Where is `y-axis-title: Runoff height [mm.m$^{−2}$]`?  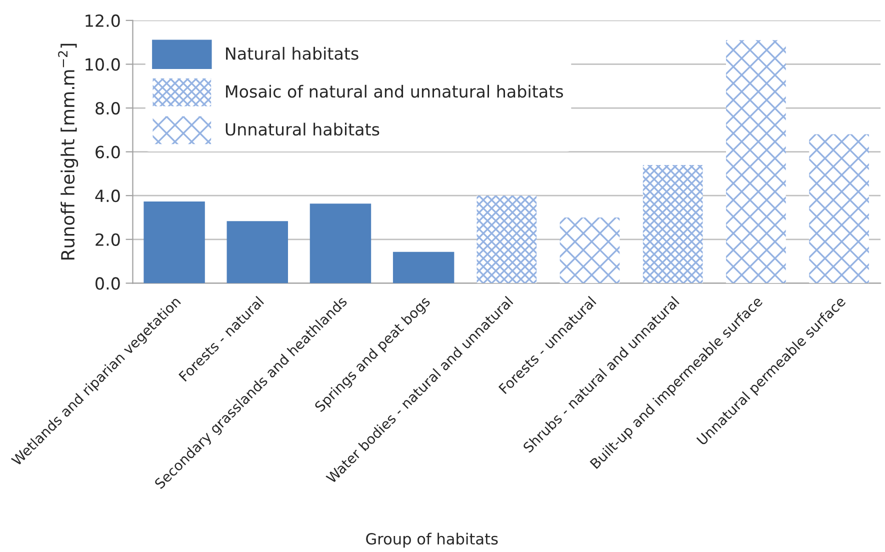 y-axis-title: Runoff height [mm.m$^{−2}$] is located at coordinates (68, 152).